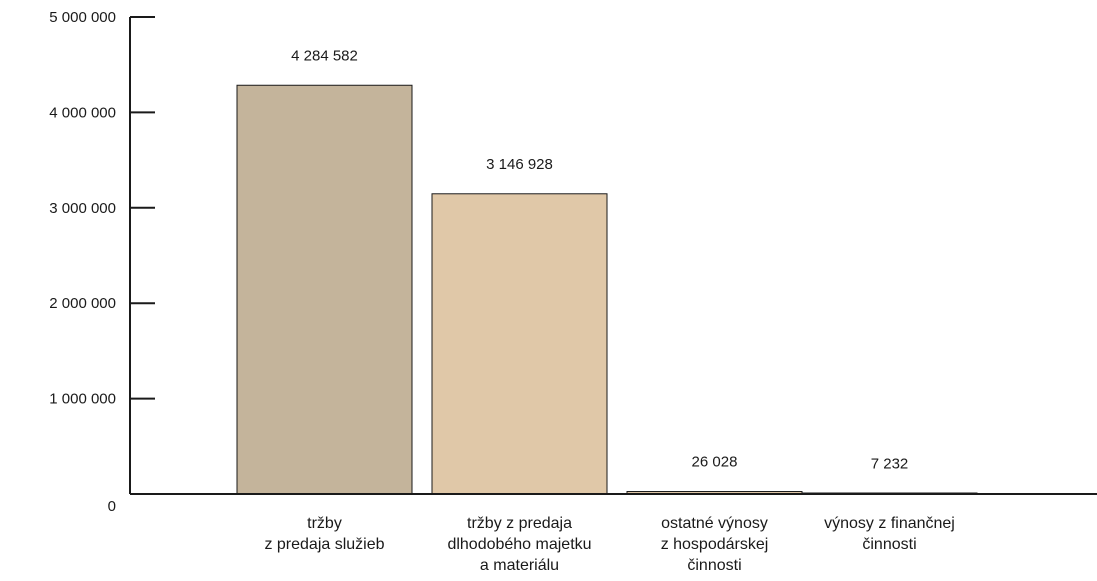 This screenshot has height=581, width=1097. What do you see at coordinates (889, 534) in the screenshot?
I see `category-label: výnosy z finančnej činnosti` at bounding box center [889, 534].